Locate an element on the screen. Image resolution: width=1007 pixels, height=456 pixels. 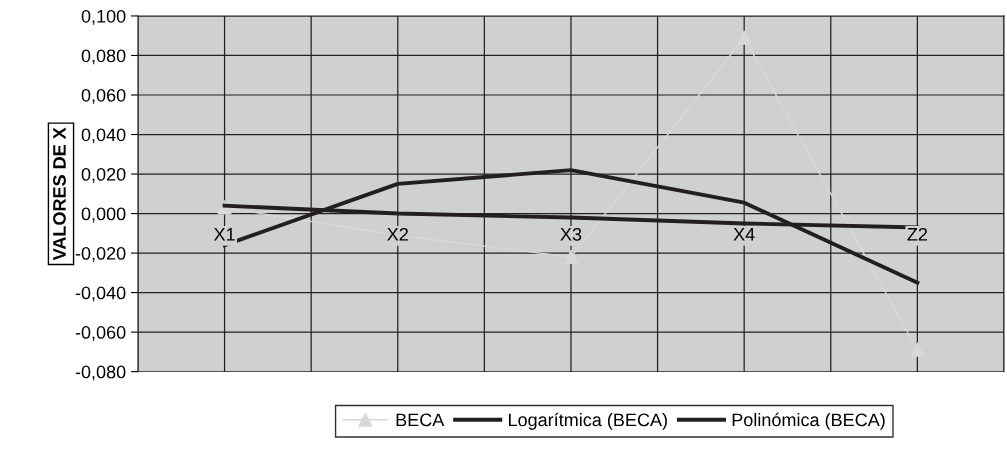
y-tick-label: -0,040 is located at coordinates (100, 294).